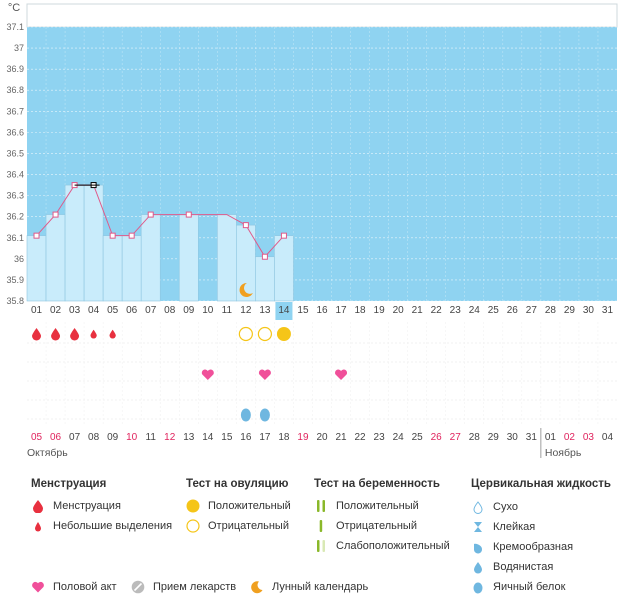 The image size is (626, 595). I want to click on y-tick-label: 36.3, so click(15, 196).